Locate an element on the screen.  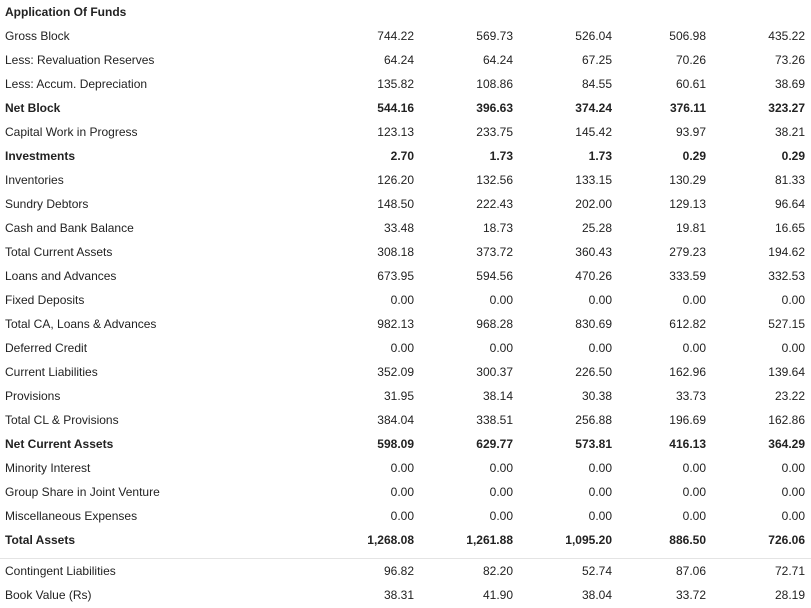
value-cell: 1.73 is located at coordinates (600, 156).